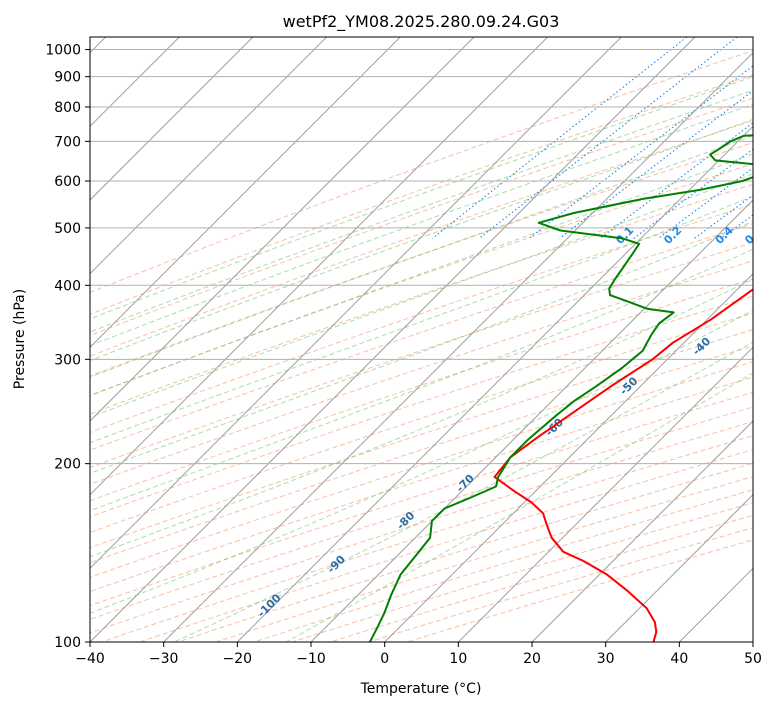 The image size is (775, 708). Describe the element at coordinates (67, 108) in the screenshot. I see `y-tick-label: 800` at that location.